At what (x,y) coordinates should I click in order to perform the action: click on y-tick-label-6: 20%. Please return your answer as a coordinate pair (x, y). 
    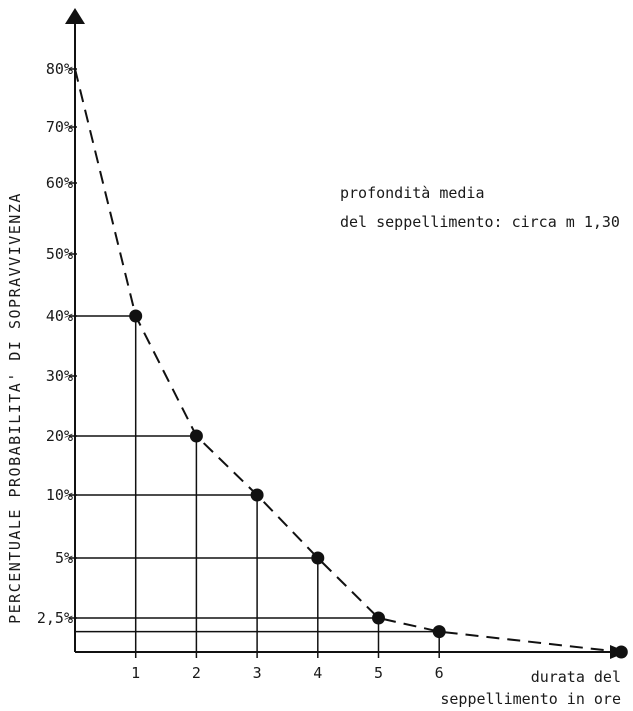
    Looking at the image, I should click on (59, 436).